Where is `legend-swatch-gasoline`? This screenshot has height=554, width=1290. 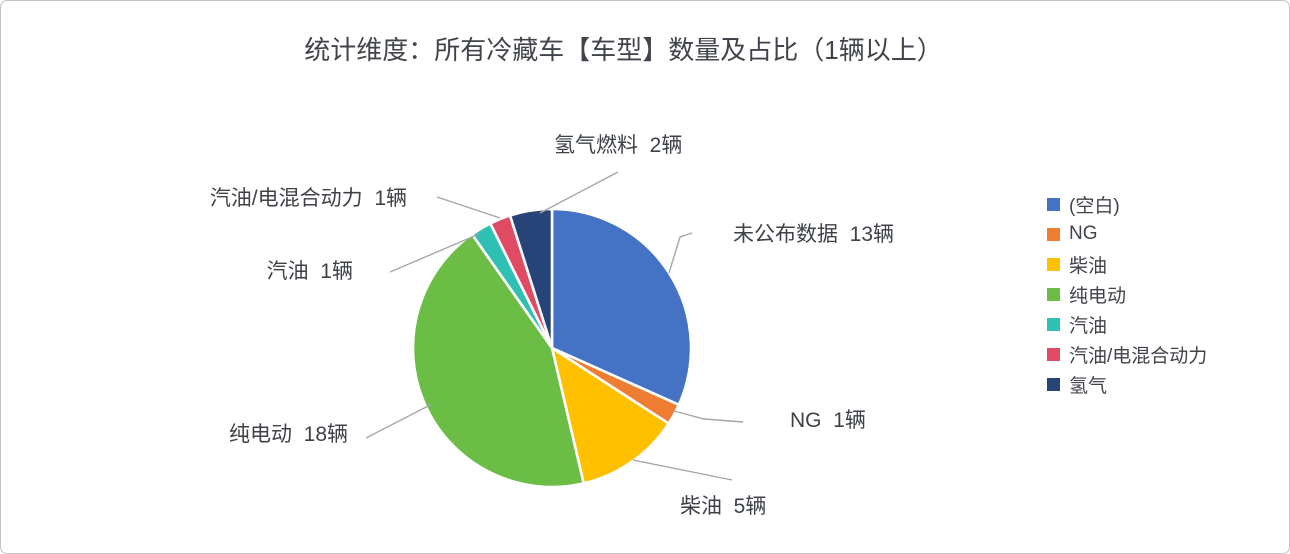 legend-swatch-gasoline is located at coordinates (1053, 324).